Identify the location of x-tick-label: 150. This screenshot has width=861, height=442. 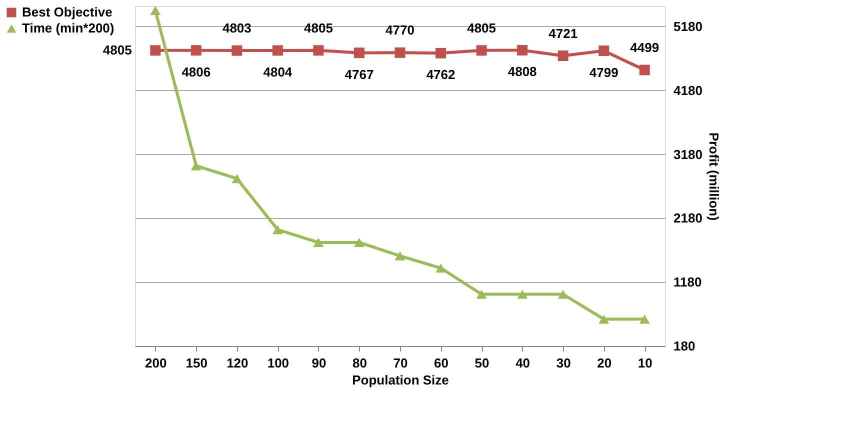
(197, 363).